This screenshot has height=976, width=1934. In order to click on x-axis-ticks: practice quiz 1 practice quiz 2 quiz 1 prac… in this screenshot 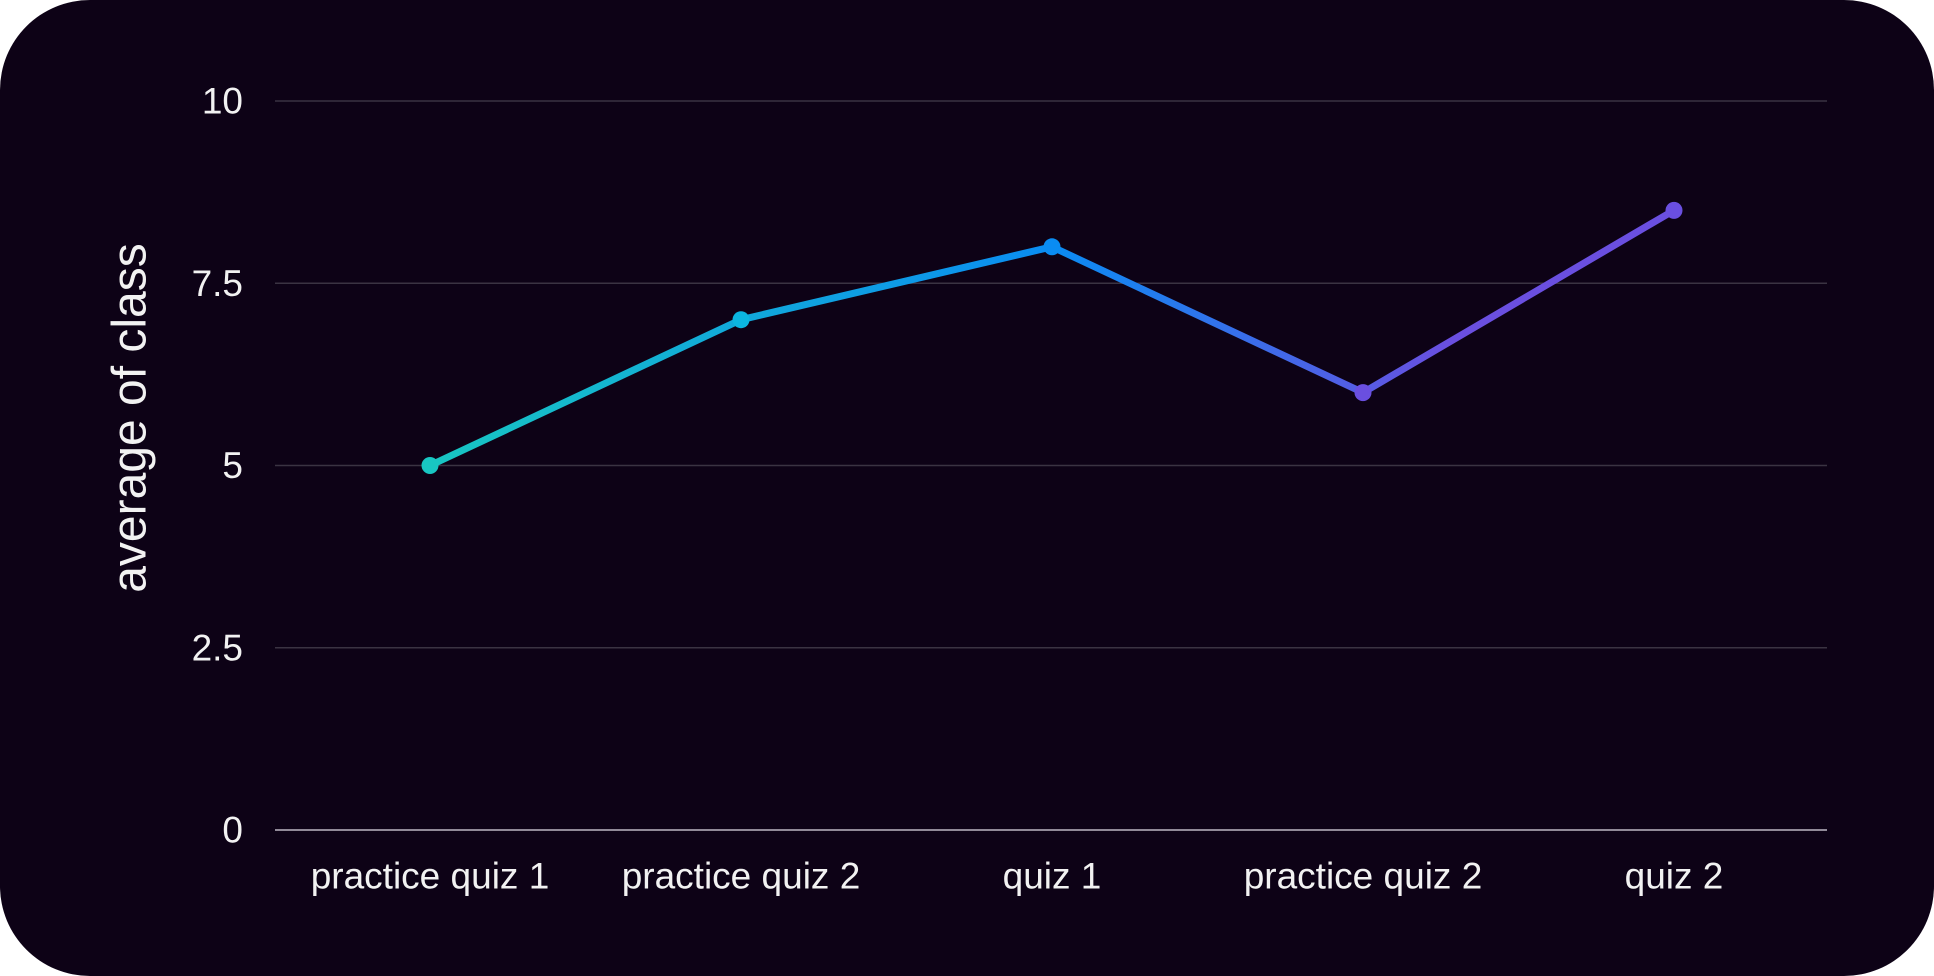, I will do `click(1017, 876)`.